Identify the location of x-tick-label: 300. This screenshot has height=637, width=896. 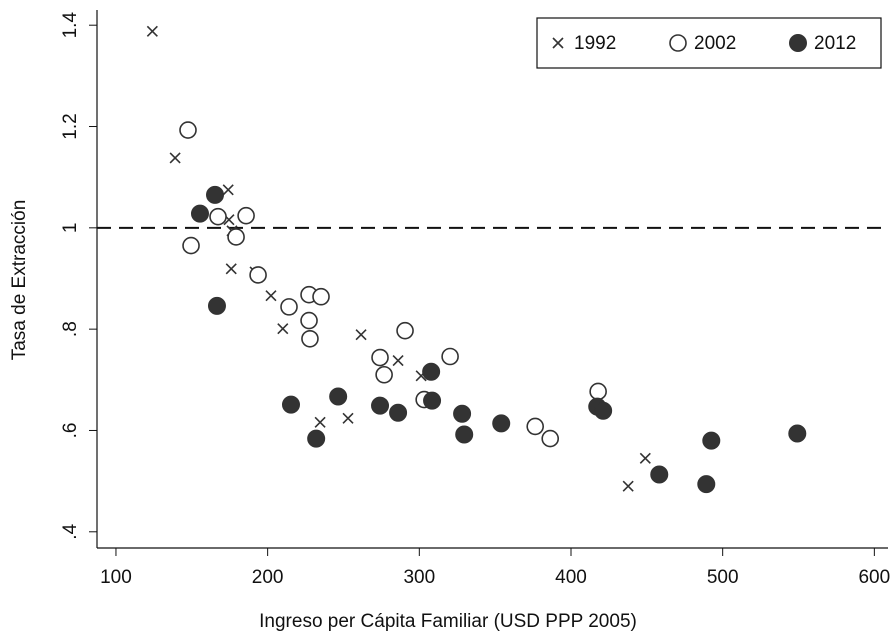
(419, 577).